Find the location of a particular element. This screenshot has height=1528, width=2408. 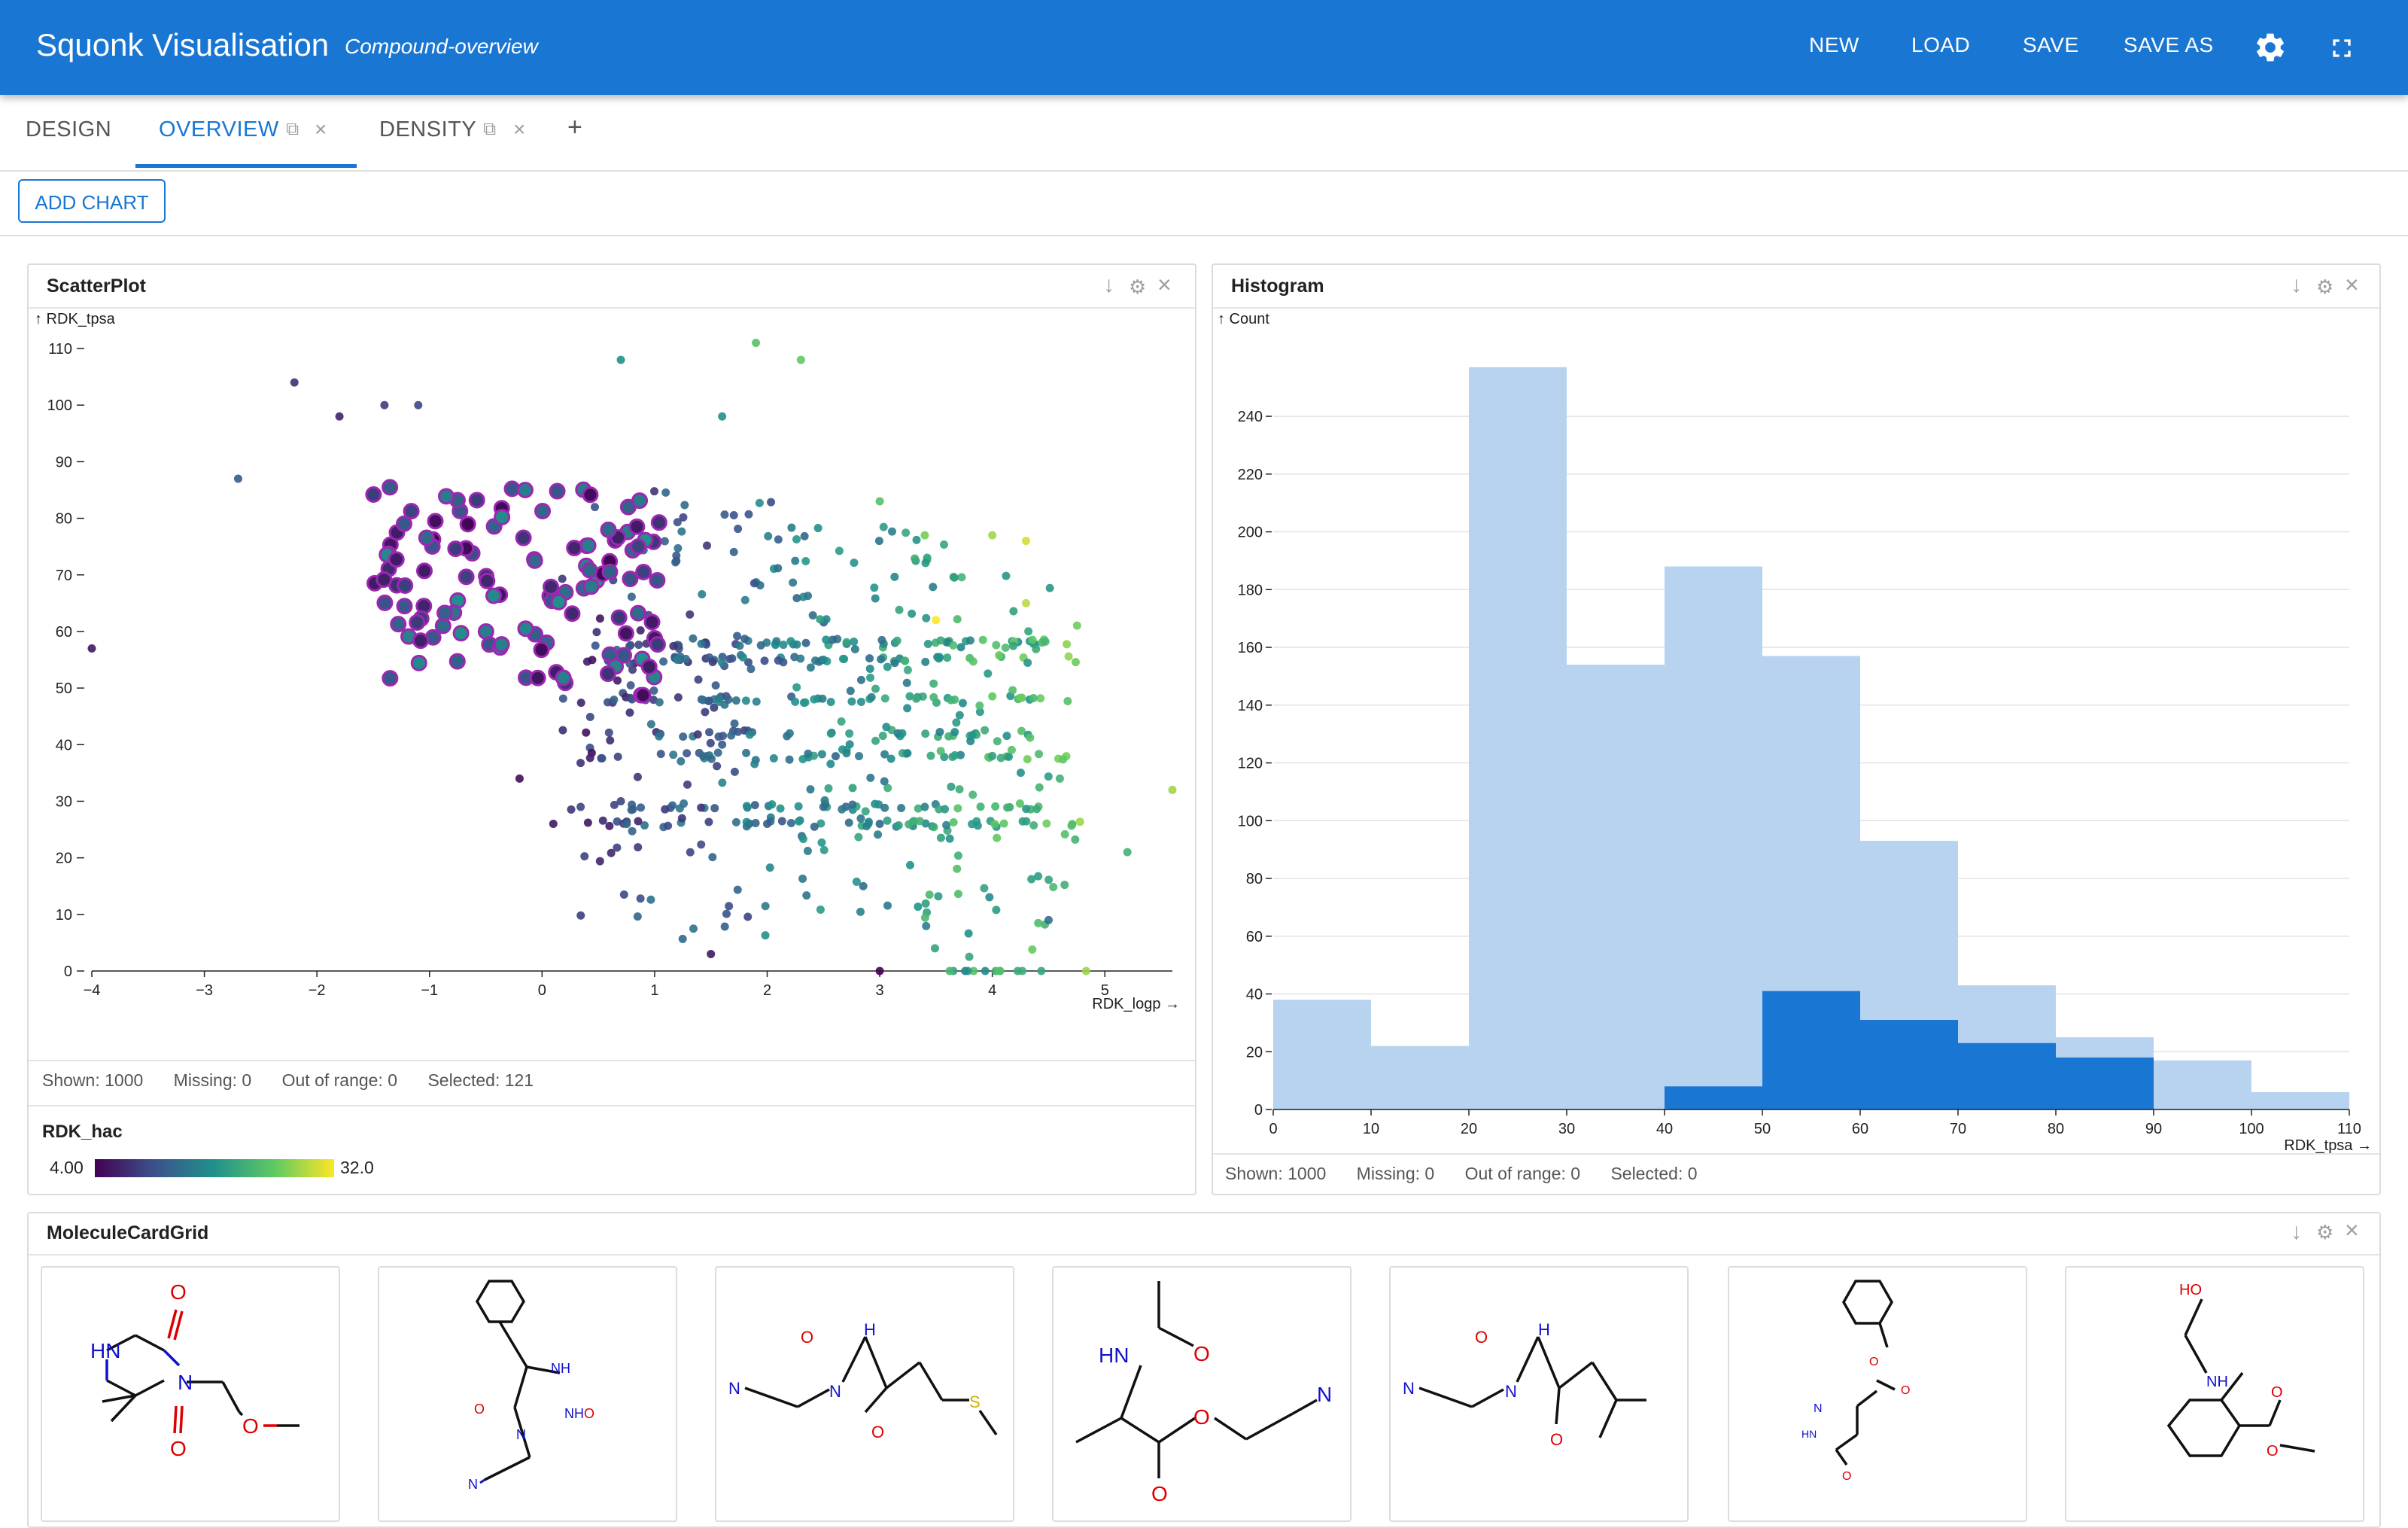

molecule-card: N N H O O S is located at coordinates (864, 1394).